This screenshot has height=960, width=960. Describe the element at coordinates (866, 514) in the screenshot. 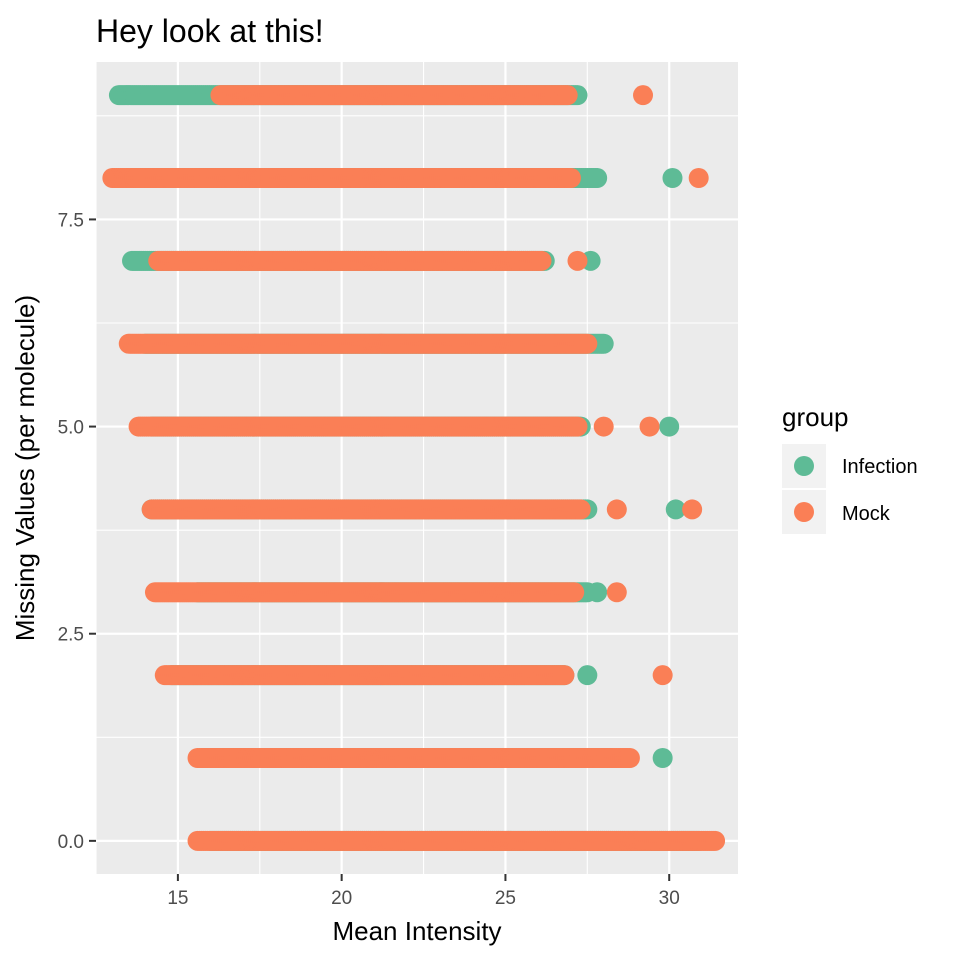

I see `legend-label-mock: Mock` at that location.